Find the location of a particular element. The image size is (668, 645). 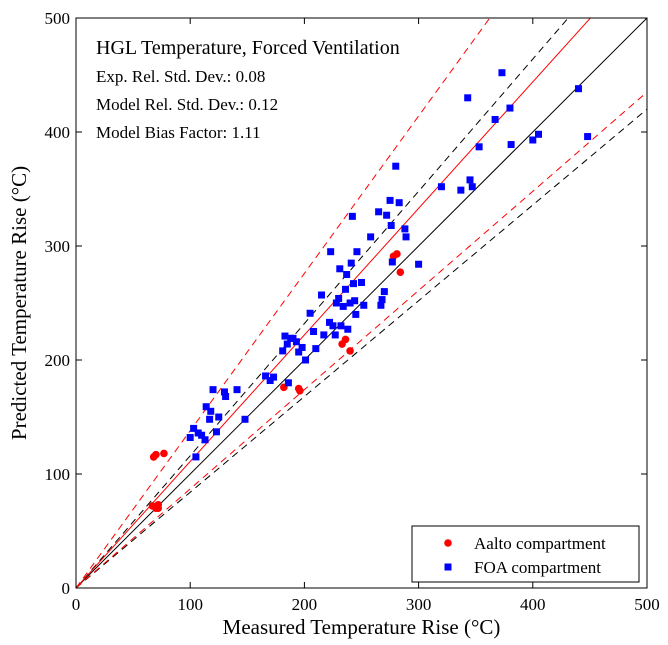

y-tick-label: 500 is located at coordinates (58, 18).